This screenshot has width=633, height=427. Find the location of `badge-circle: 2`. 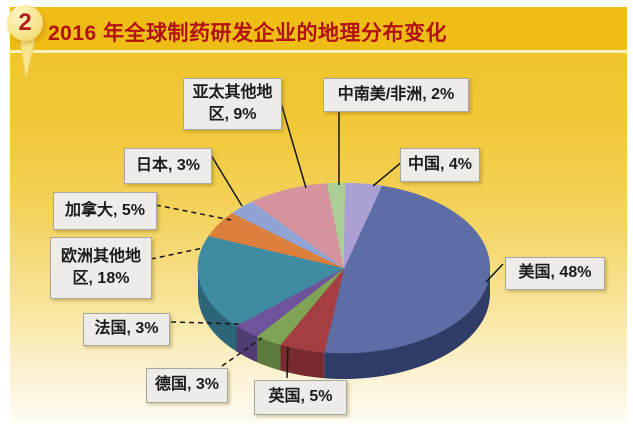

badge-circle: 2 is located at coordinates (25, 23).